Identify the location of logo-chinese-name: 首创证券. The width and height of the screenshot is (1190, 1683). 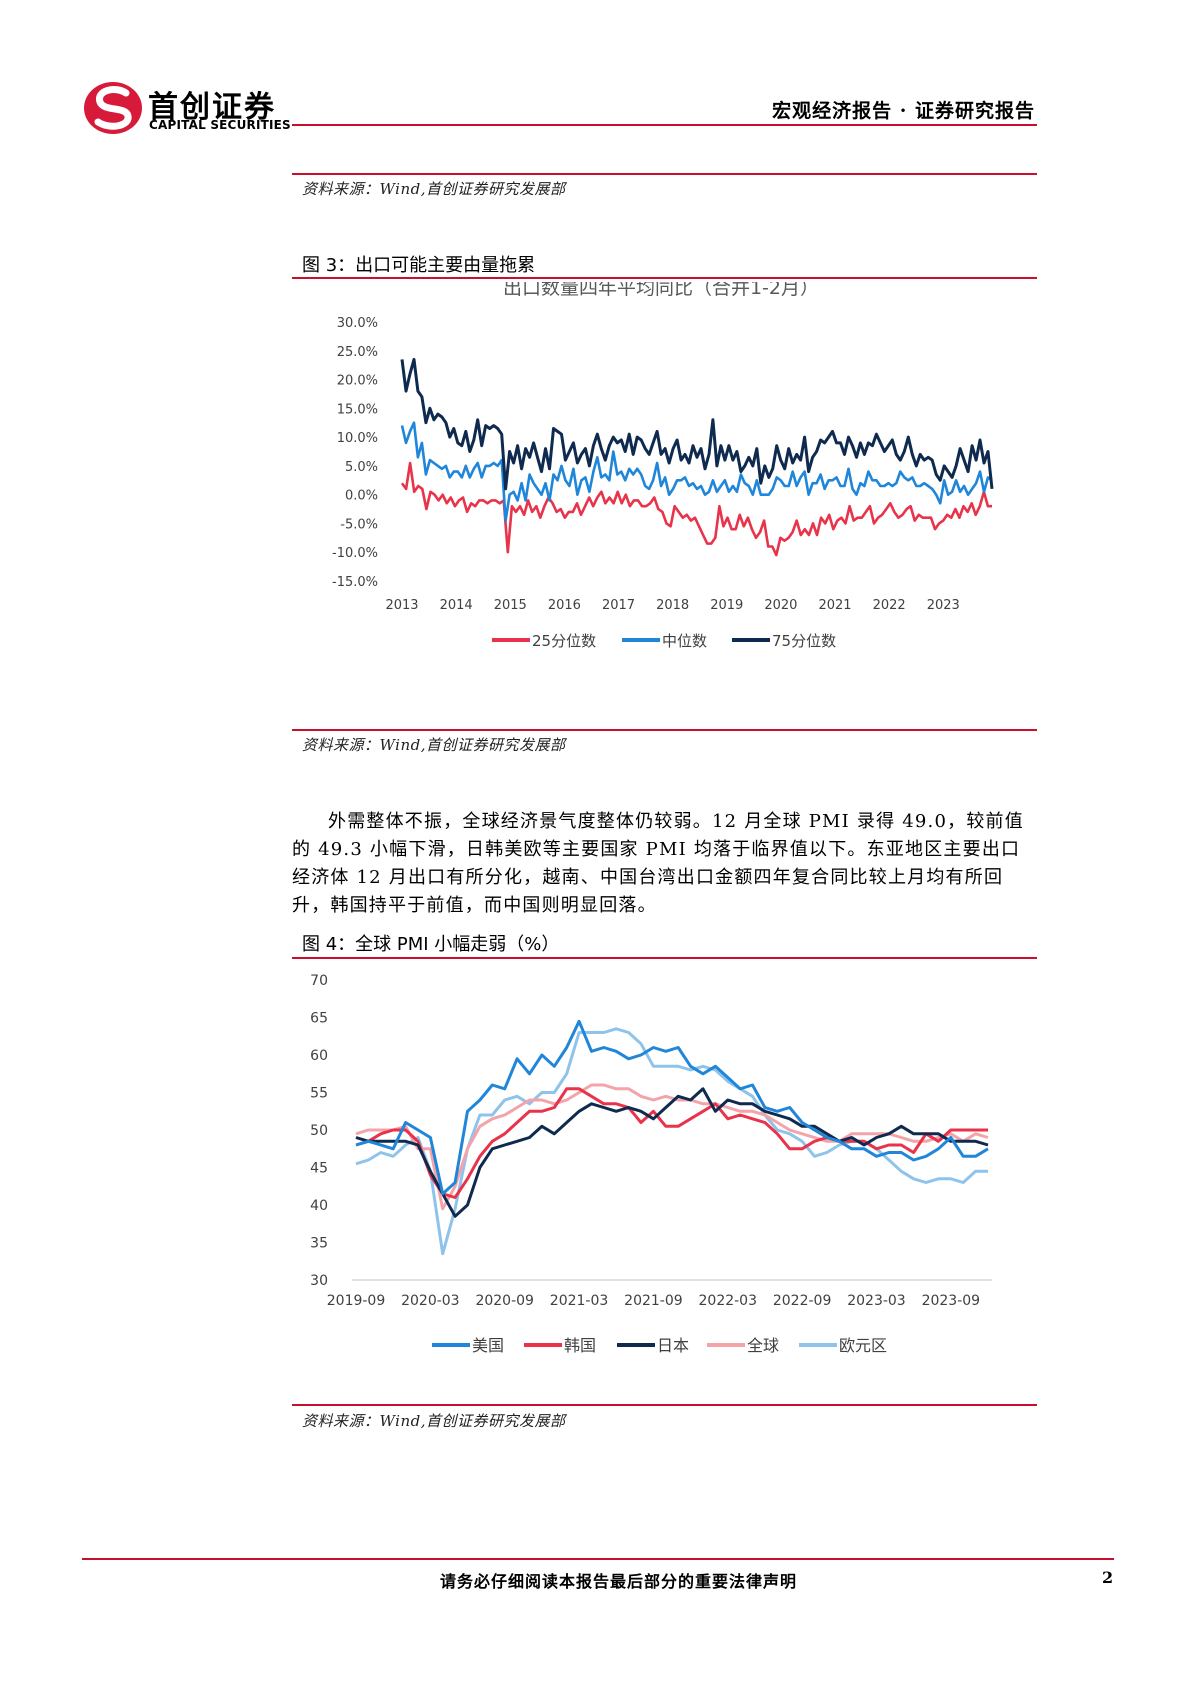
(212, 107).